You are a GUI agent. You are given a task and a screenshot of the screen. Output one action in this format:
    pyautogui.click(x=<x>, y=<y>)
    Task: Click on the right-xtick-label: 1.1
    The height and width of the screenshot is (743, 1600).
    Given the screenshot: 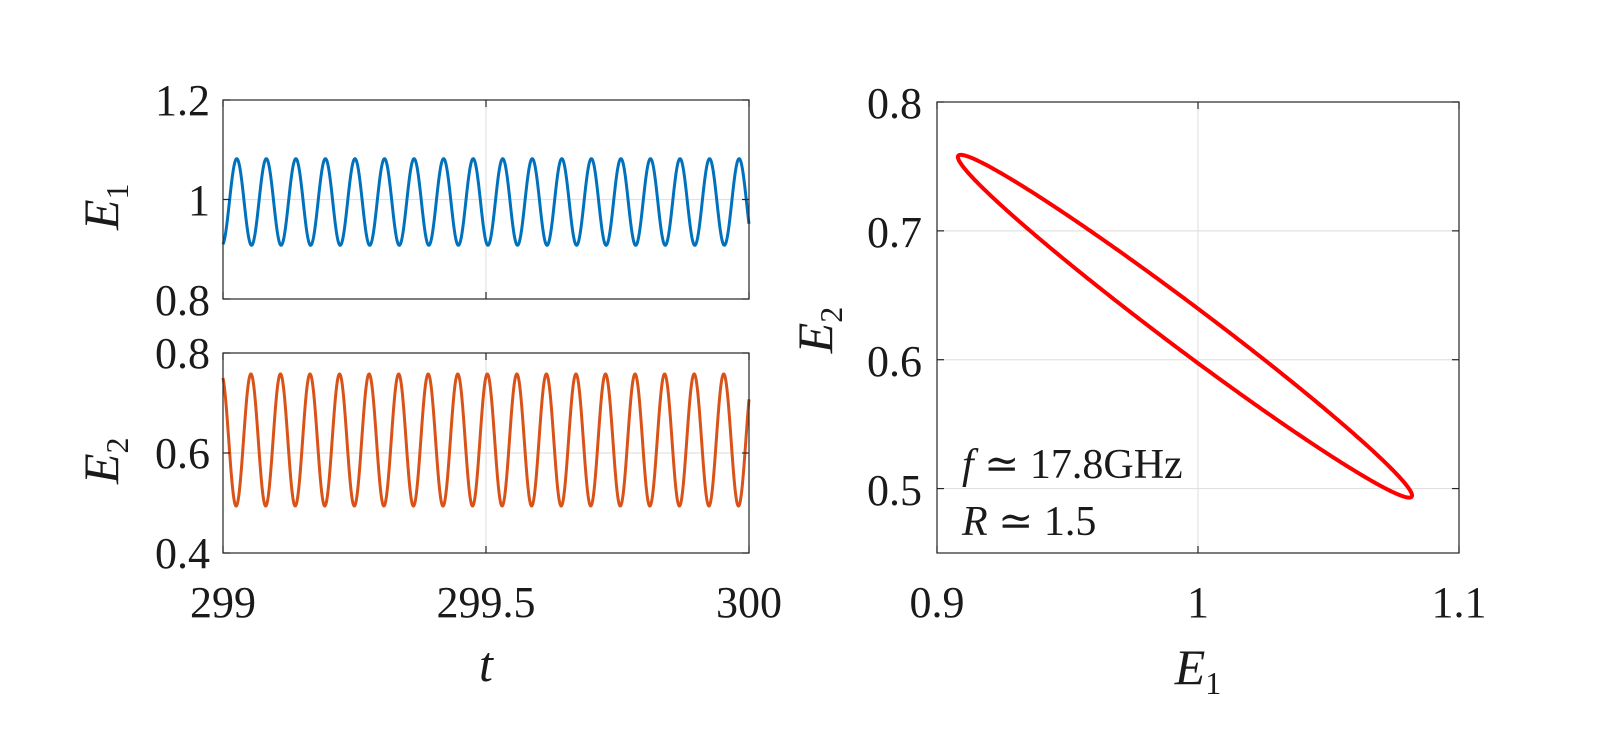 What is the action you would take?
    pyautogui.click(x=1459, y=602)
    